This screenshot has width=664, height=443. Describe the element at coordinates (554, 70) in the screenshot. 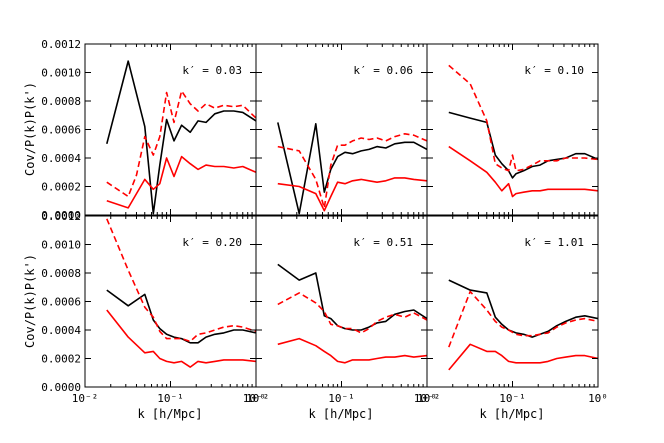

I see `panel-label: k′ = 0.10` at that location.